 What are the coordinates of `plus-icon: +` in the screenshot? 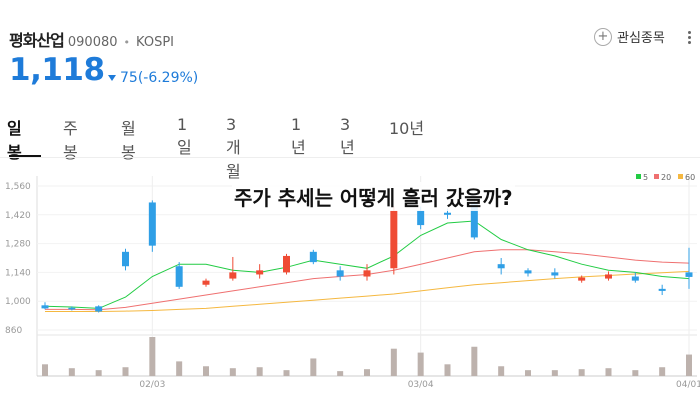 It's located at (603, 36).